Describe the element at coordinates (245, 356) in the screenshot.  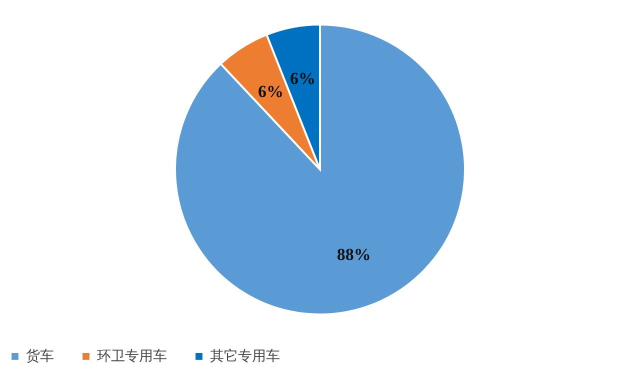
I see `legend-label: 其它专用车` at that location.